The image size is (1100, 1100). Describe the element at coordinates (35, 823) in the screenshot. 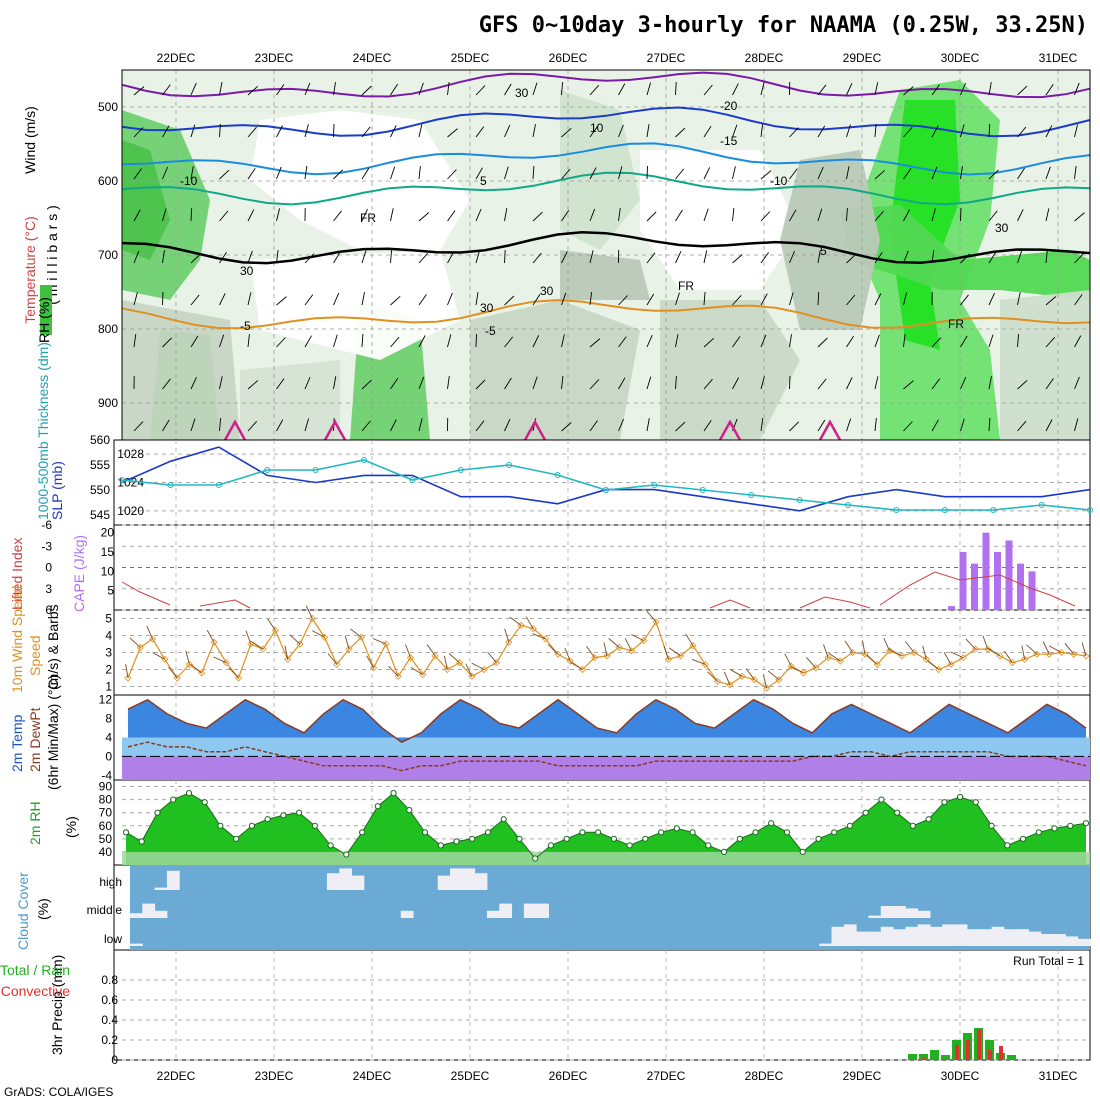

I see `rh-label-group: 2m RH` at that location.